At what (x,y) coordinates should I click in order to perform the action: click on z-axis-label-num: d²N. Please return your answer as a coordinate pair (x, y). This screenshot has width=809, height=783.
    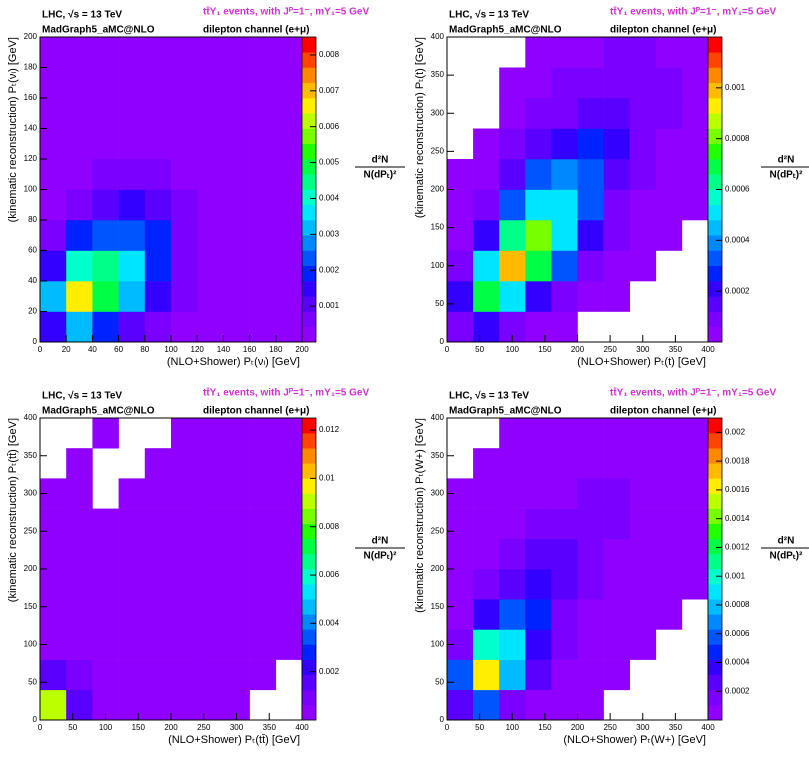
    Looking at the image, I should click on (786, 160).